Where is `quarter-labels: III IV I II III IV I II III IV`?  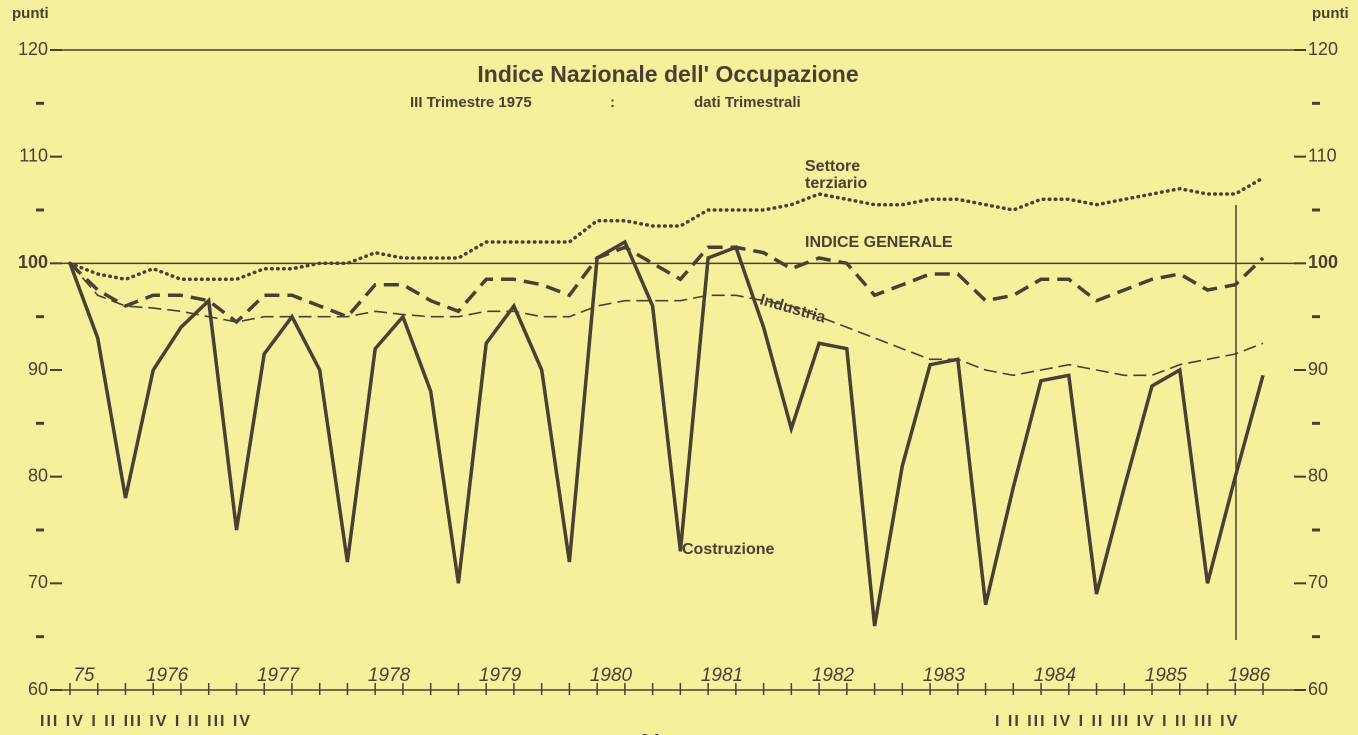 quarter-labels: III IV I II III IV I II III IV is located at coordinates (146, 721).